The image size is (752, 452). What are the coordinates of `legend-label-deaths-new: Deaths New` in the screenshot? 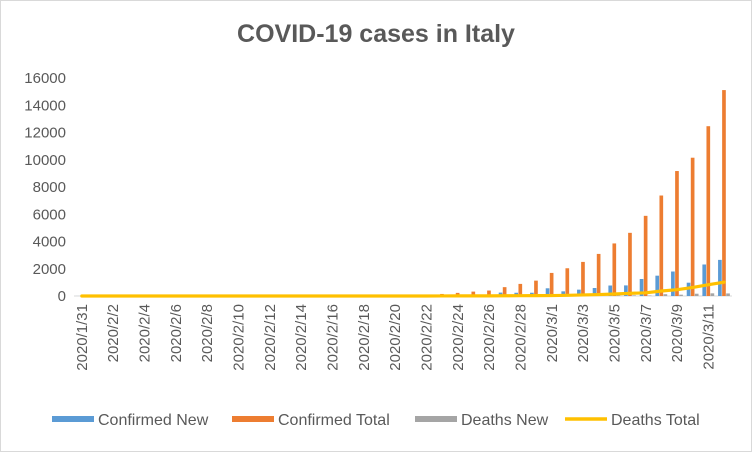 It's located at (505, 420).